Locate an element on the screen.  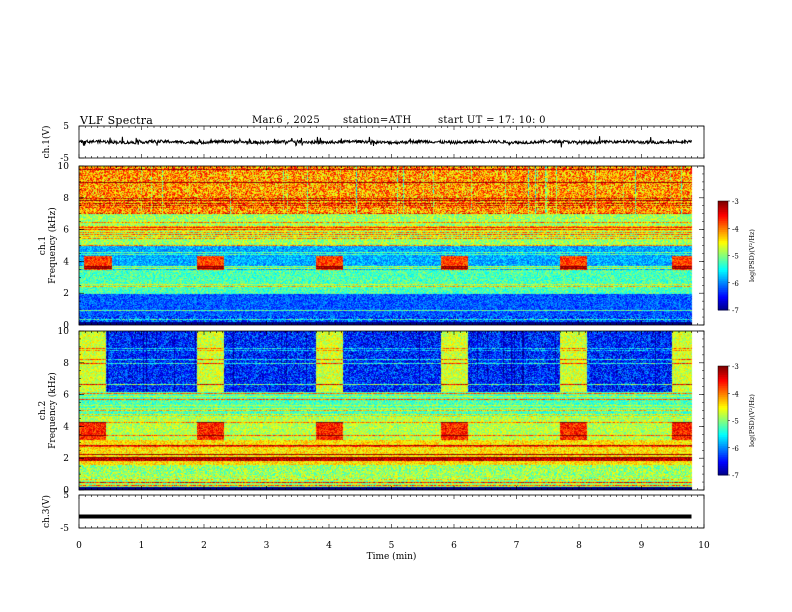
ch3-waveform-ylabel: ch.3(V) is located at coordinates (46, 511).